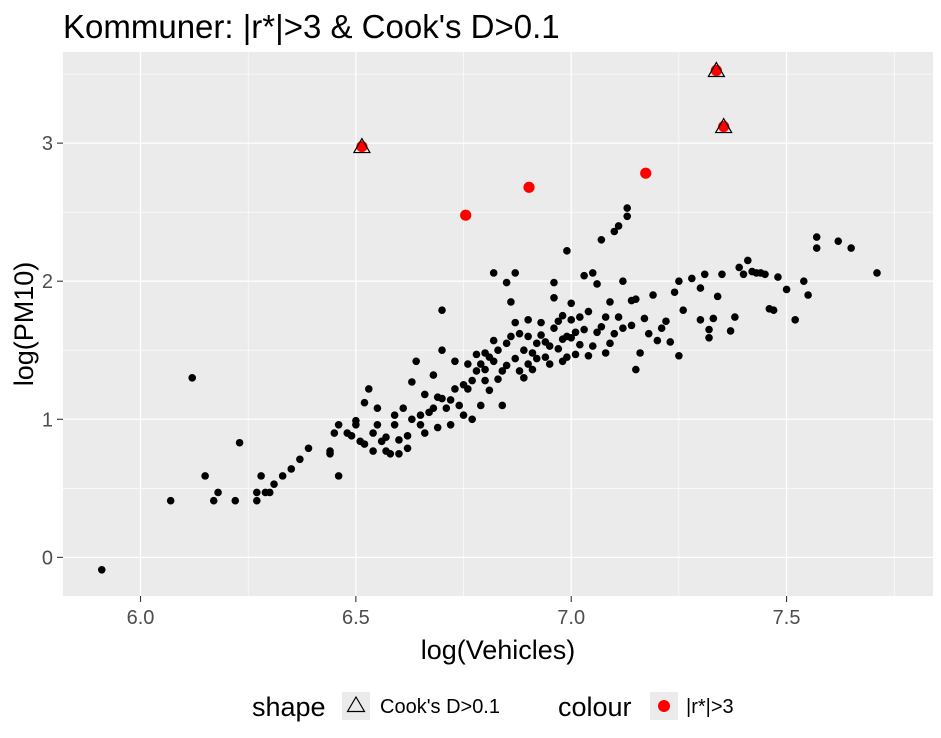 The height and width of the screenshot is (738, 941). Describe the element at coordinates (52, 351) in the screenshot. I see `y-axis: 0 1 2 3` at that location.